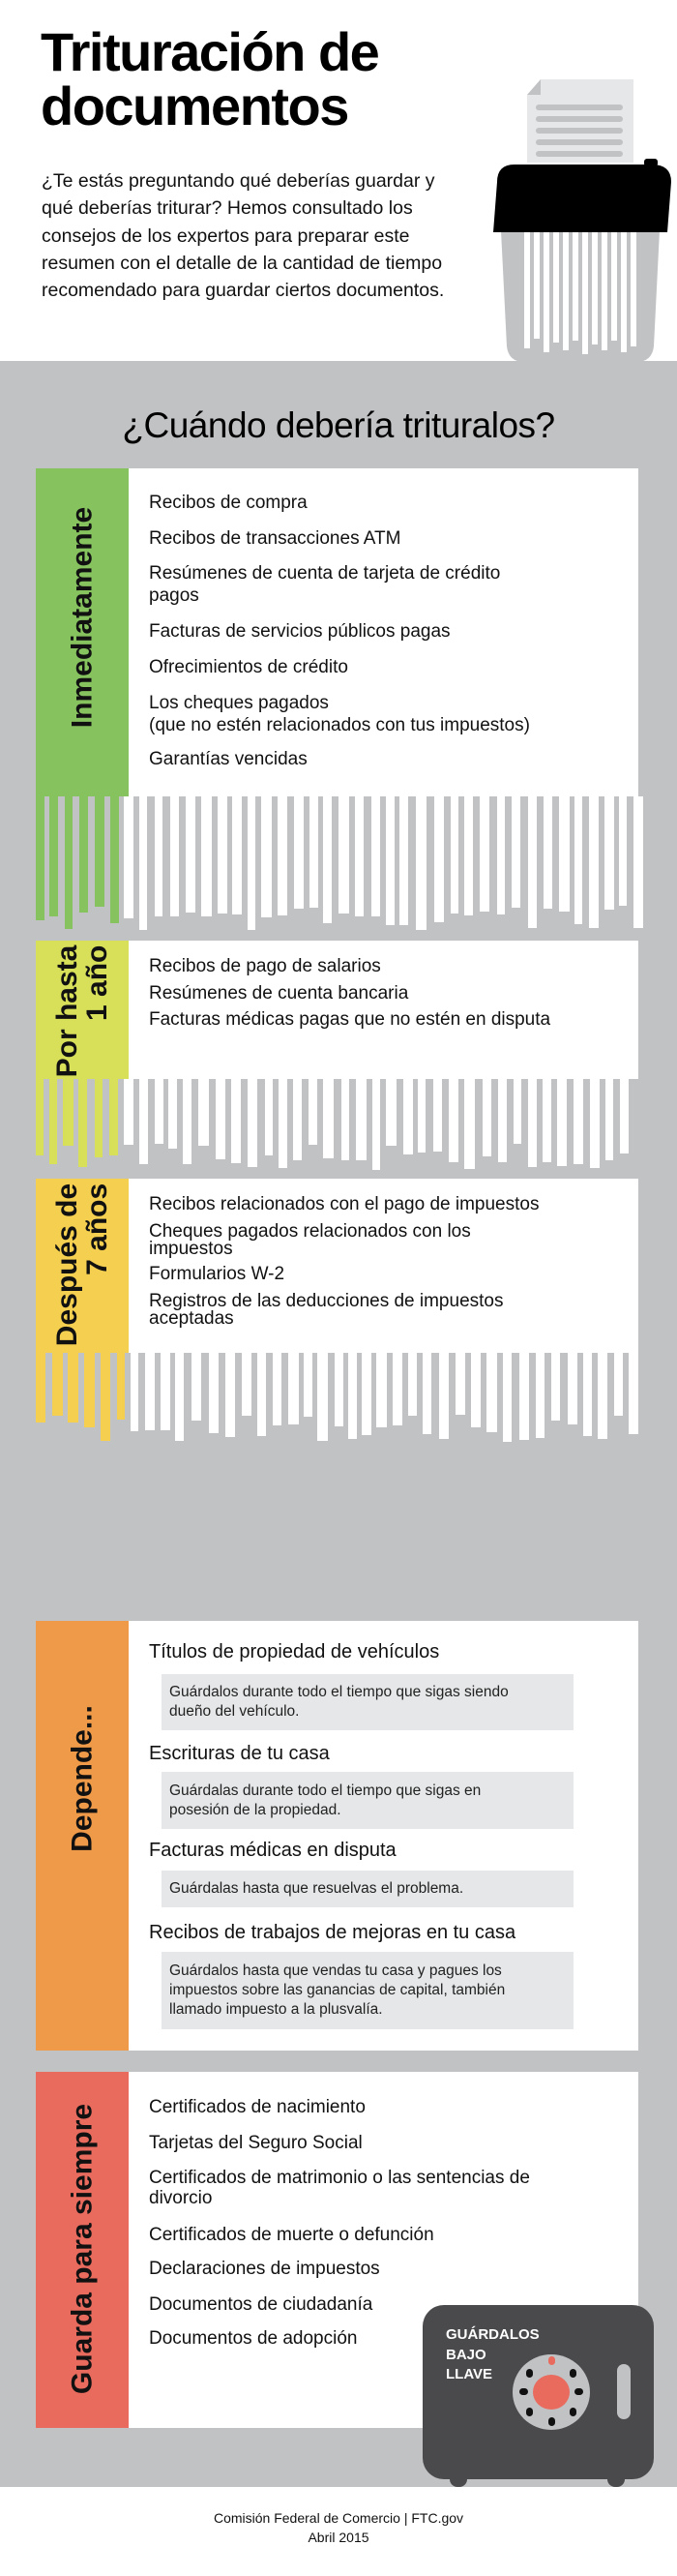 The width and height of the screenshot is (677, 2576). I want to click on safe-dial-center, so click(551, 2392).